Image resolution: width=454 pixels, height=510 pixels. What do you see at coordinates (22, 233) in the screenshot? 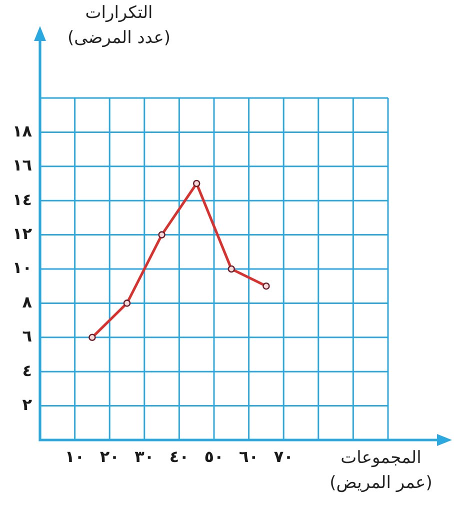
I see `y-tick-label: ١٢` at bounding box center [22, 233].